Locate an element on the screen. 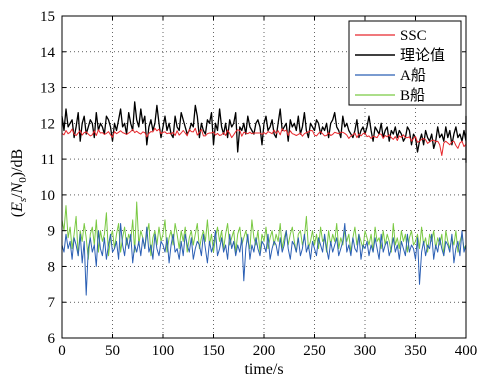 The width and height of the screenshot is (484, 377). legend-label-theory: 理论值 is located at coordinates (422, 55).